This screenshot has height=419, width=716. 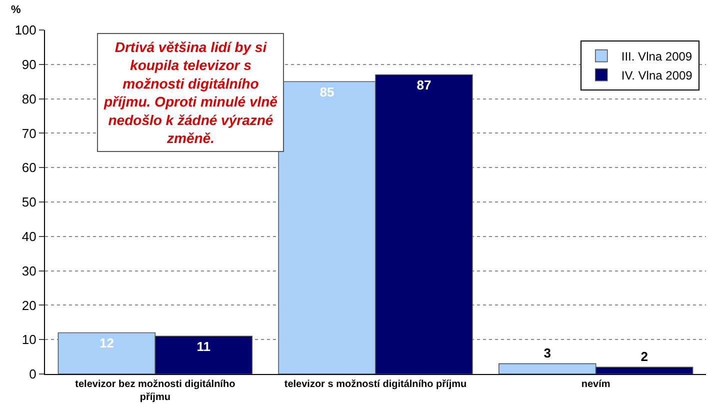 I want to click on y-tick-label: 70, so click(x=29, y=133).